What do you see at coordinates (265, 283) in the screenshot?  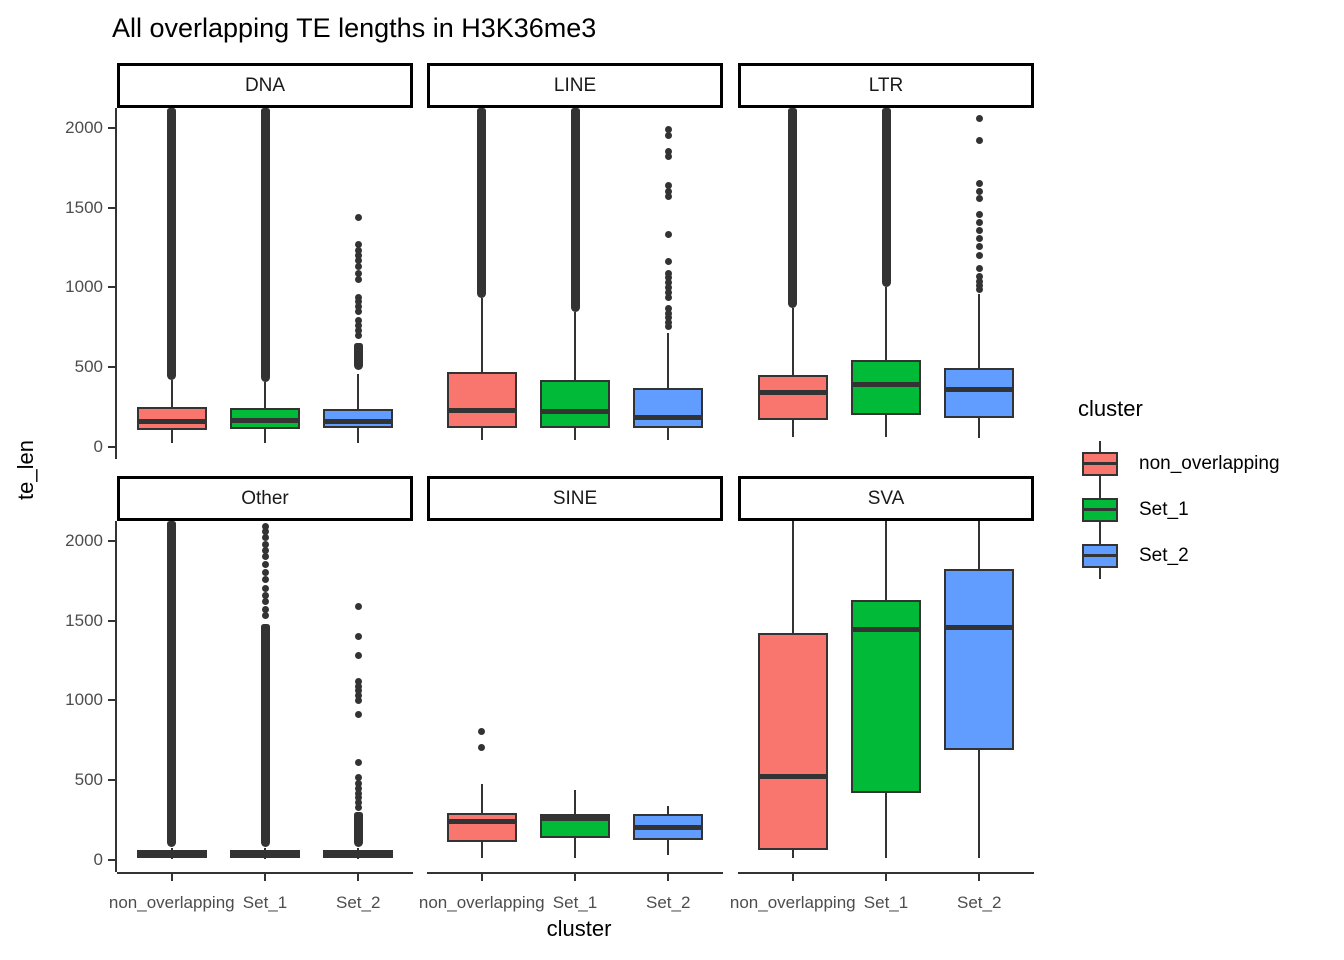 I see `facet-panel-dna` at bounding box center [265, 283].